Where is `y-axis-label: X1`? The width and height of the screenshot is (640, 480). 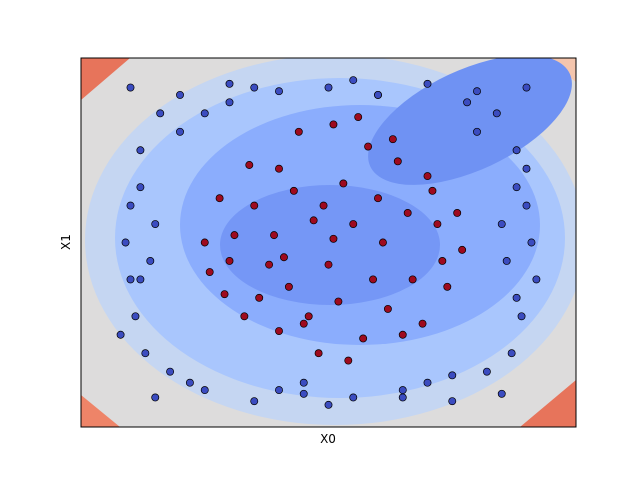 y-axis-label: X1 is located at coordinates (66, 242).